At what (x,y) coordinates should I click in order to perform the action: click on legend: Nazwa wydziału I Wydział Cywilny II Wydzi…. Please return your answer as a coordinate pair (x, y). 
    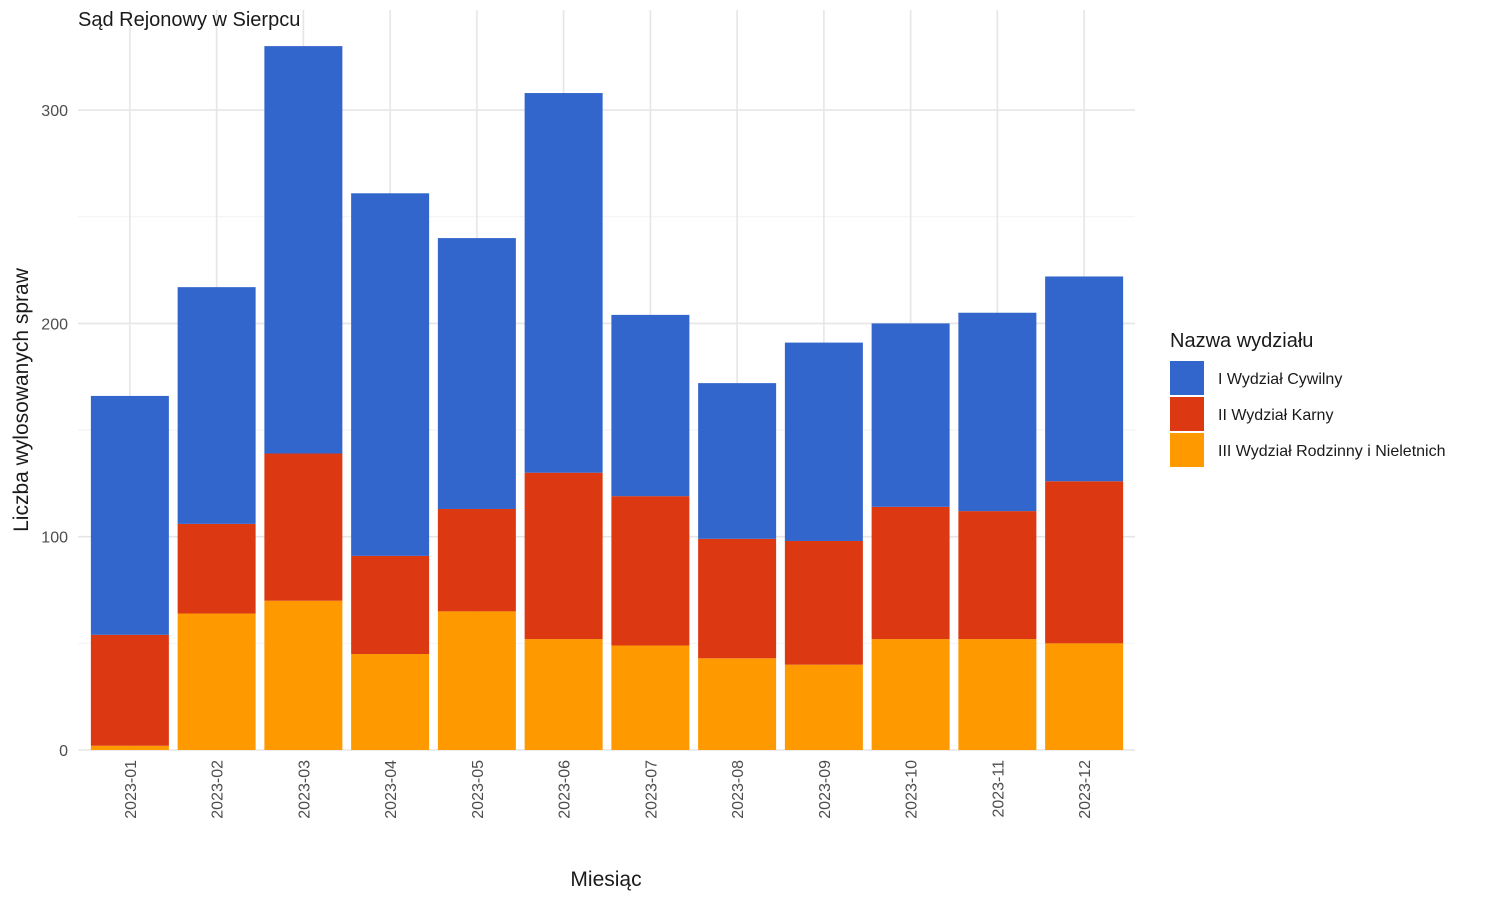
    Looking at the image, I should click on (1308, 398).